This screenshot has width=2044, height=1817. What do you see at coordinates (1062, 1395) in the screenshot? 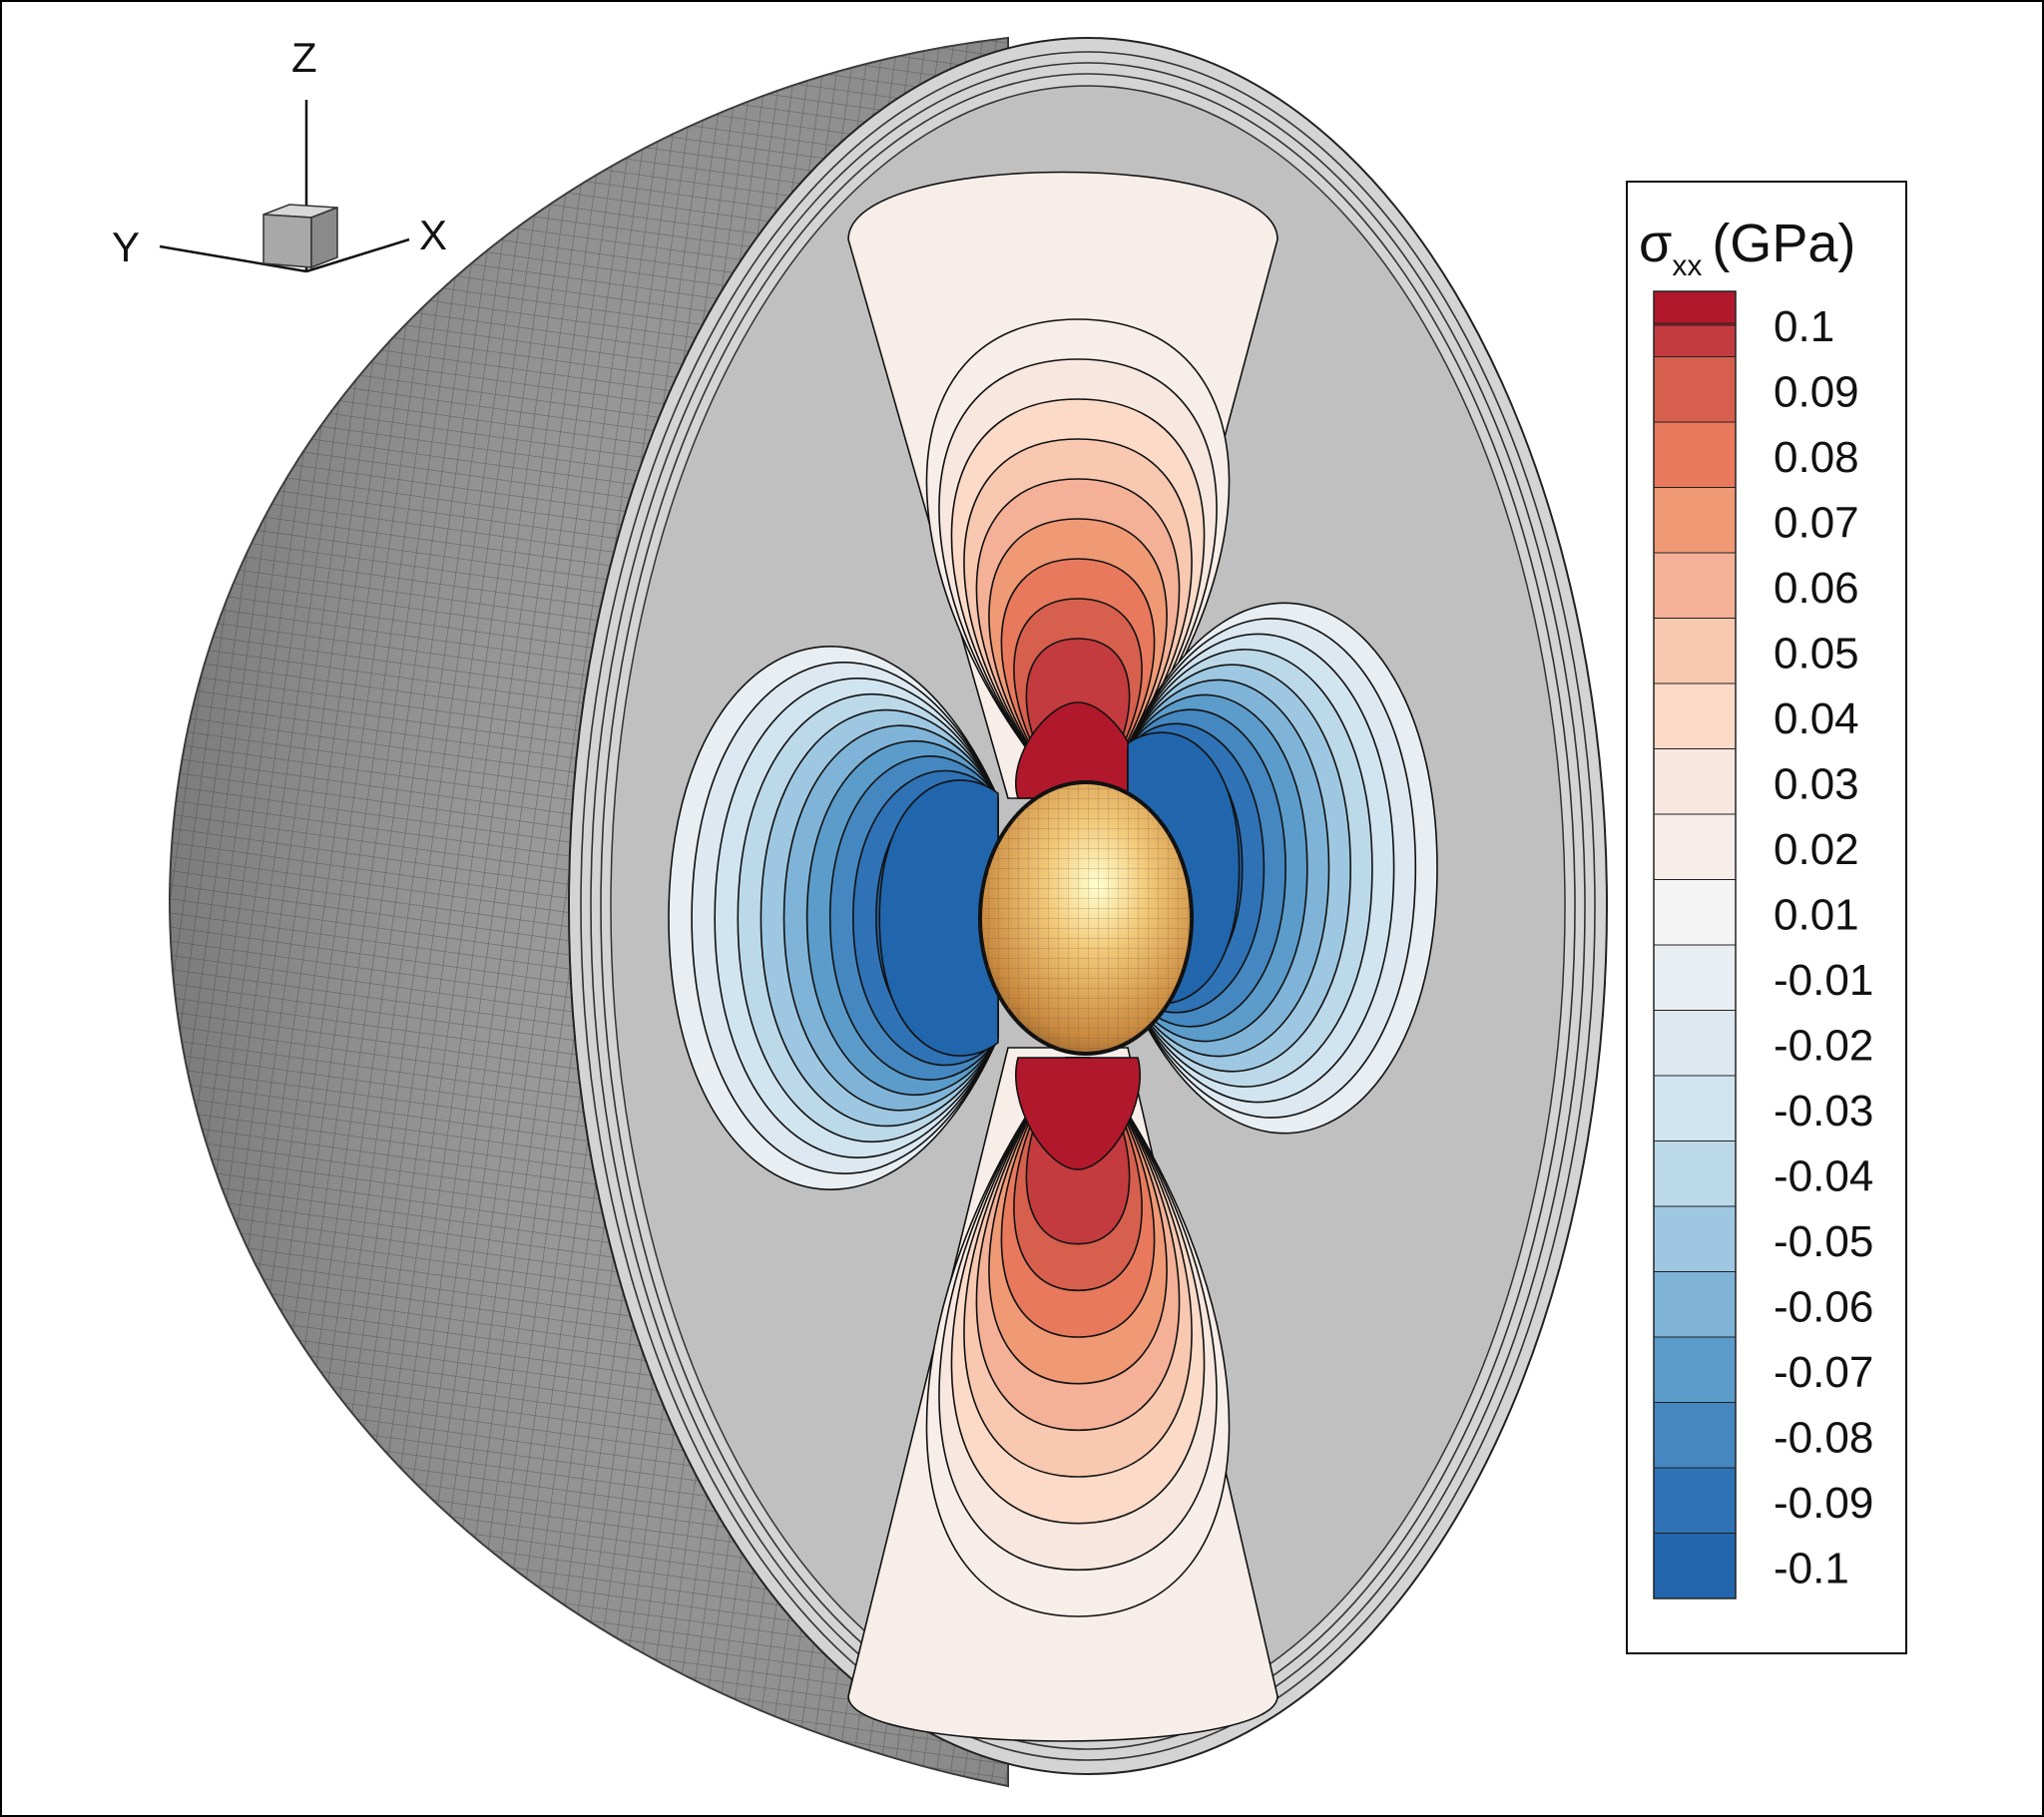
I see `tension-lobe-bottom` at bounding box center [1062, 1395].